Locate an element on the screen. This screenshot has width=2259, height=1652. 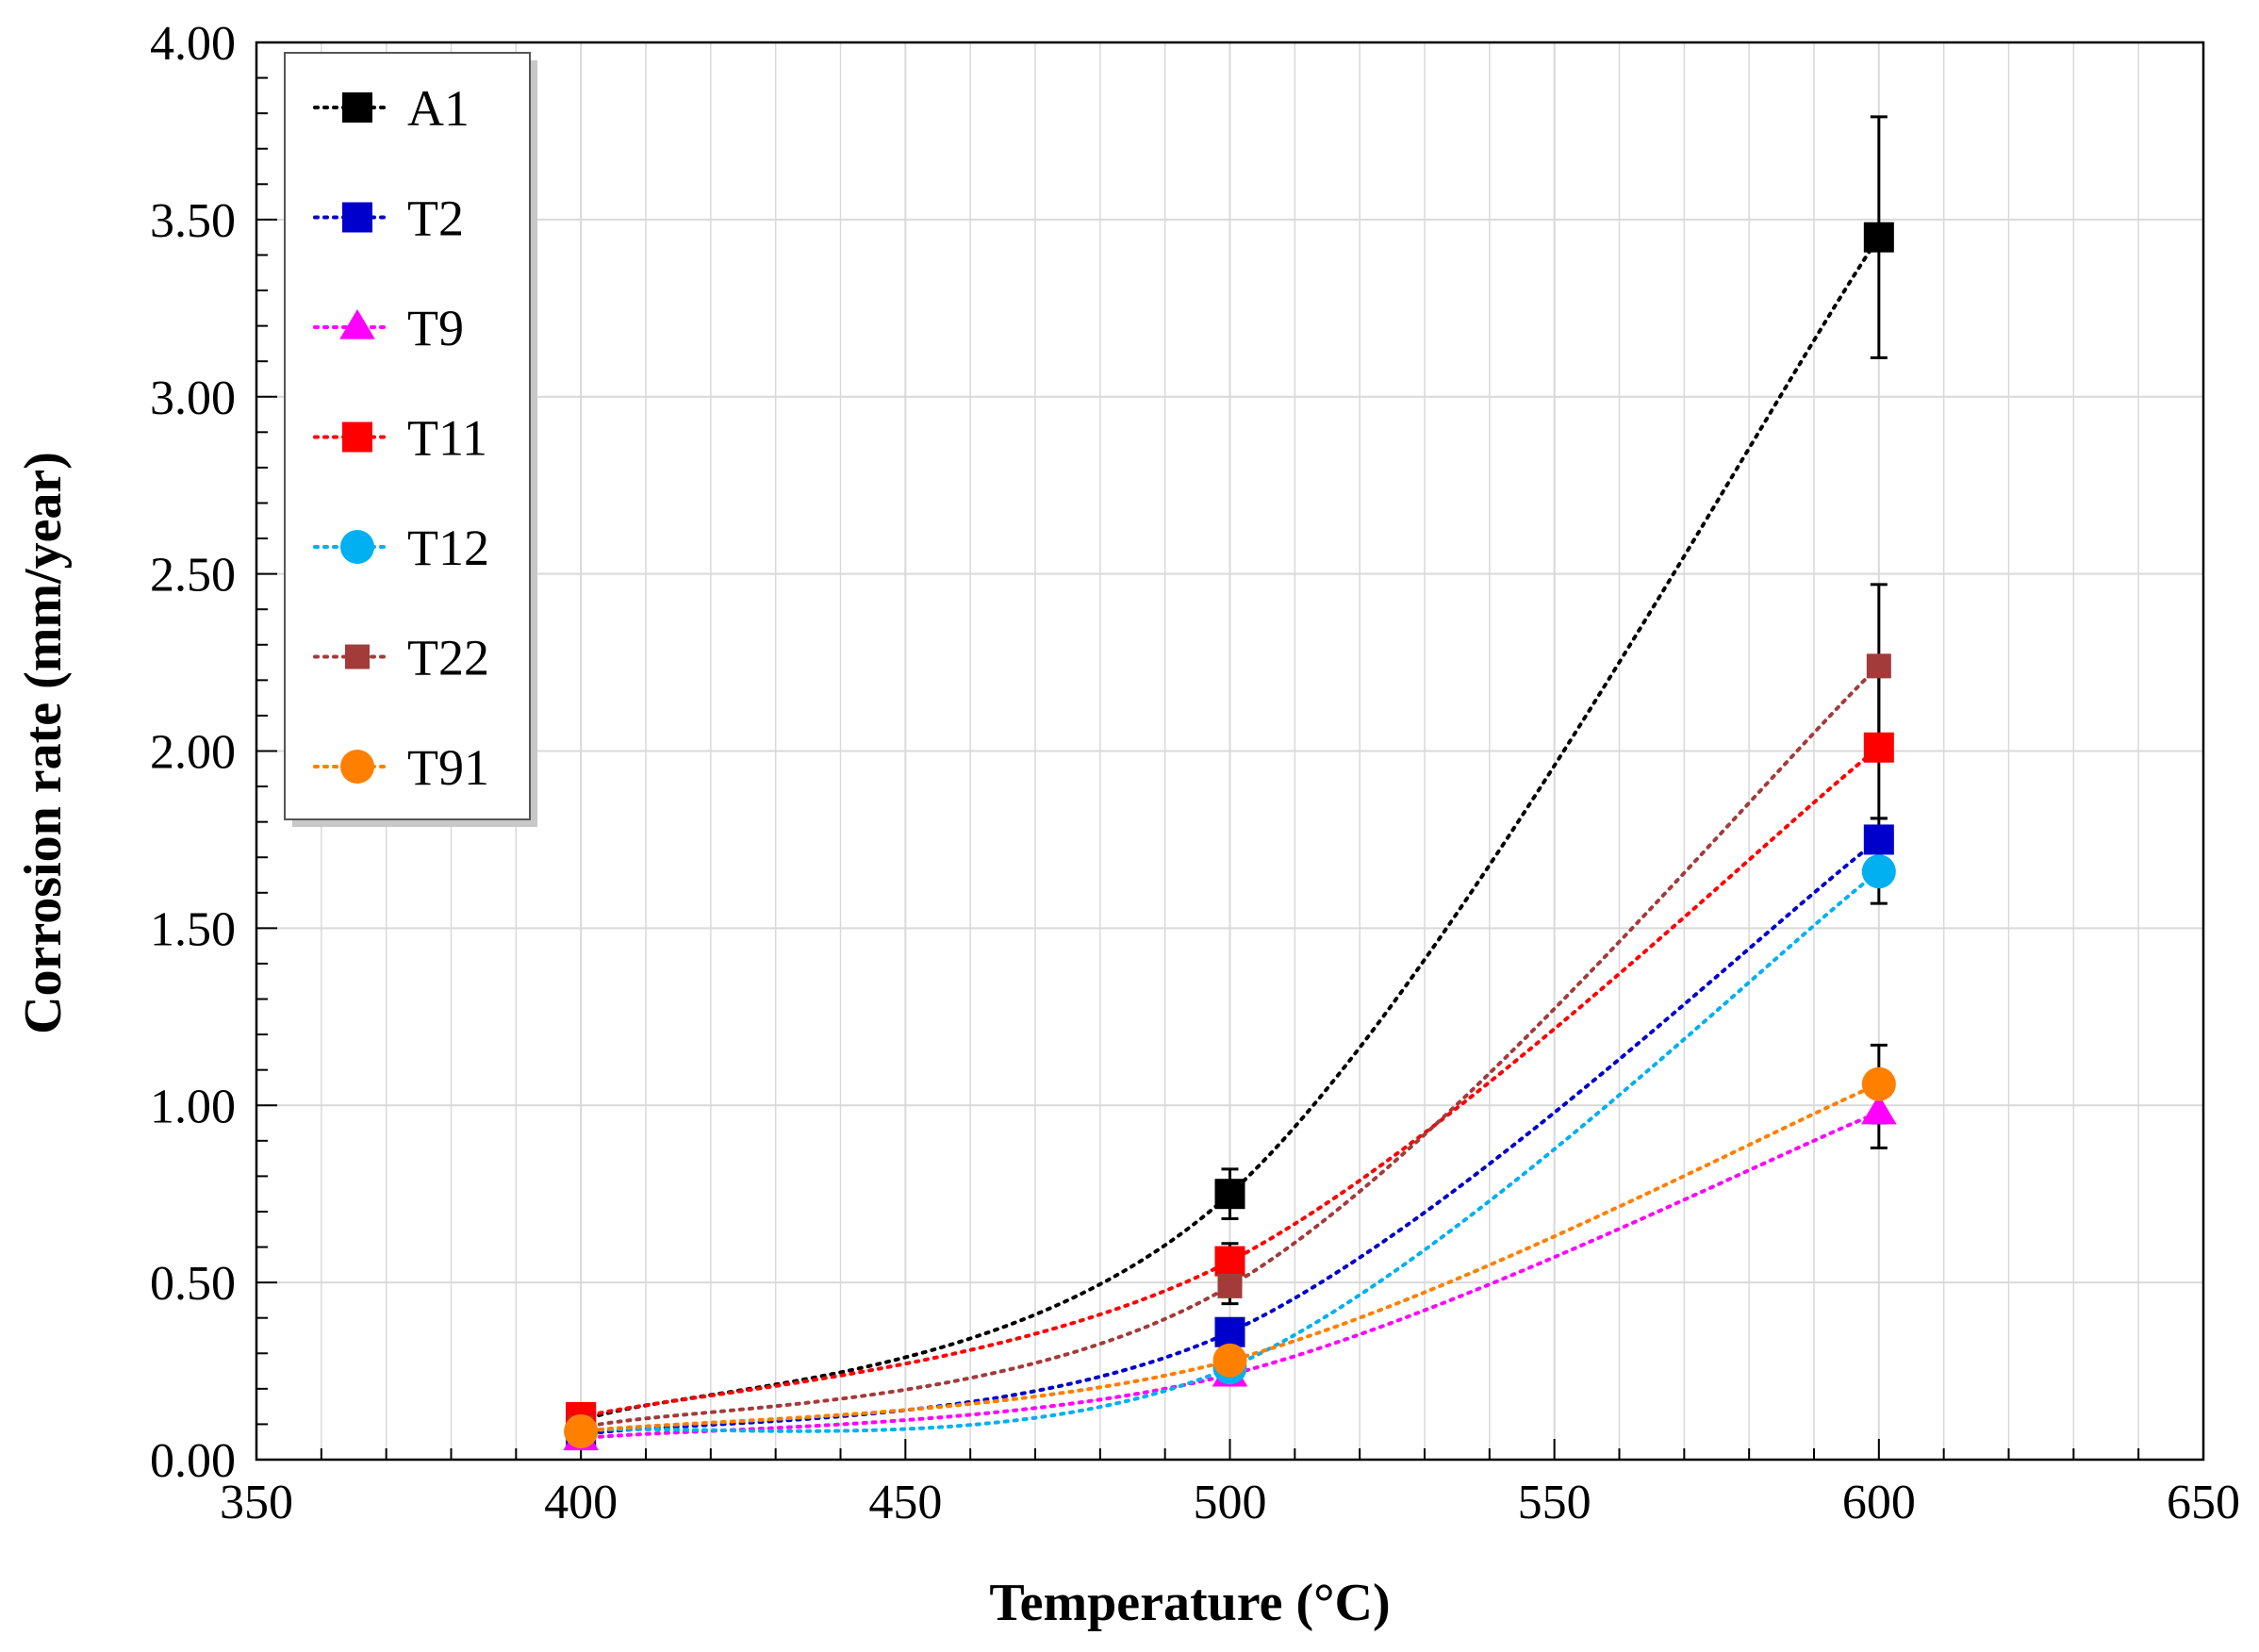
legend-marker-t2 is located at coordinates (357, 217).